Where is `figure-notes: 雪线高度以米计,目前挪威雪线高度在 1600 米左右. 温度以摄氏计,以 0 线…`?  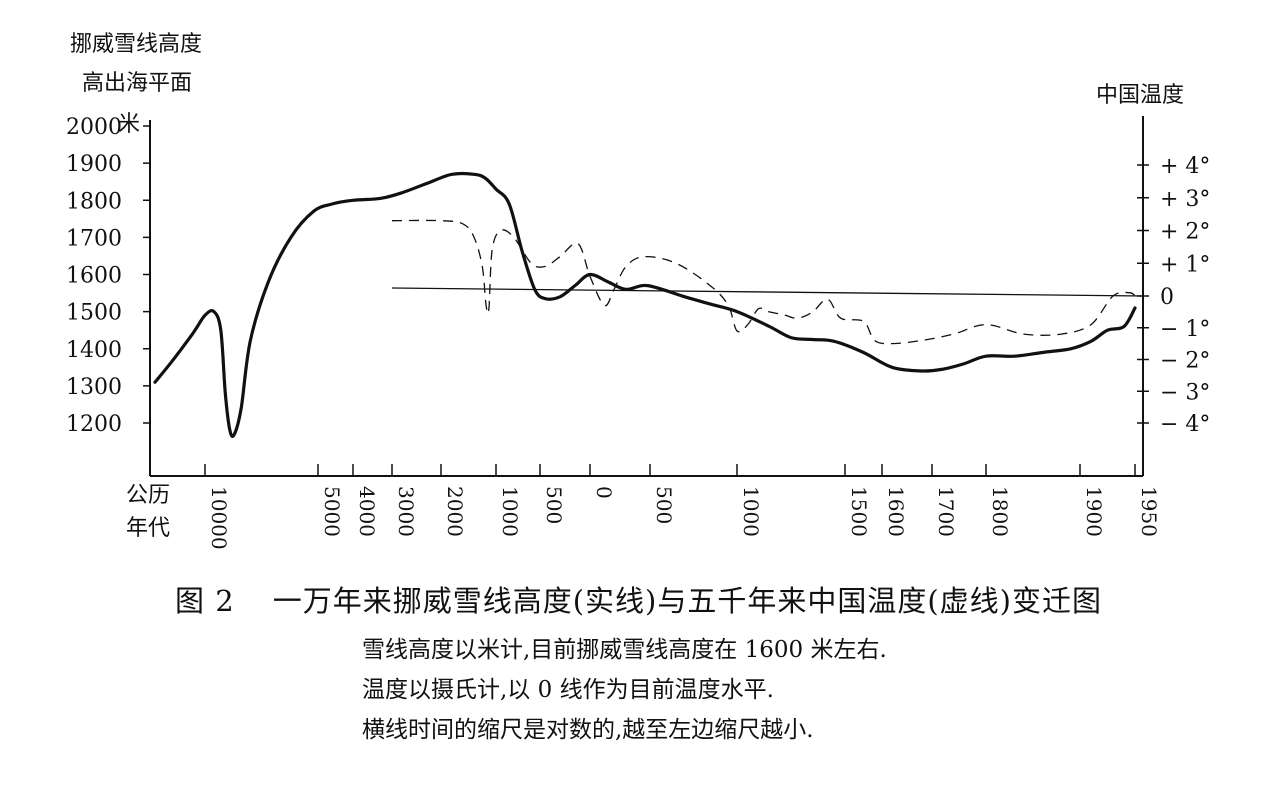
figure-notes: 雪线高度以米计,目前挪威雪线高度在 1600 米左右. 温度以摄氏计,以 0 线… is located at coordinates (624, 690).